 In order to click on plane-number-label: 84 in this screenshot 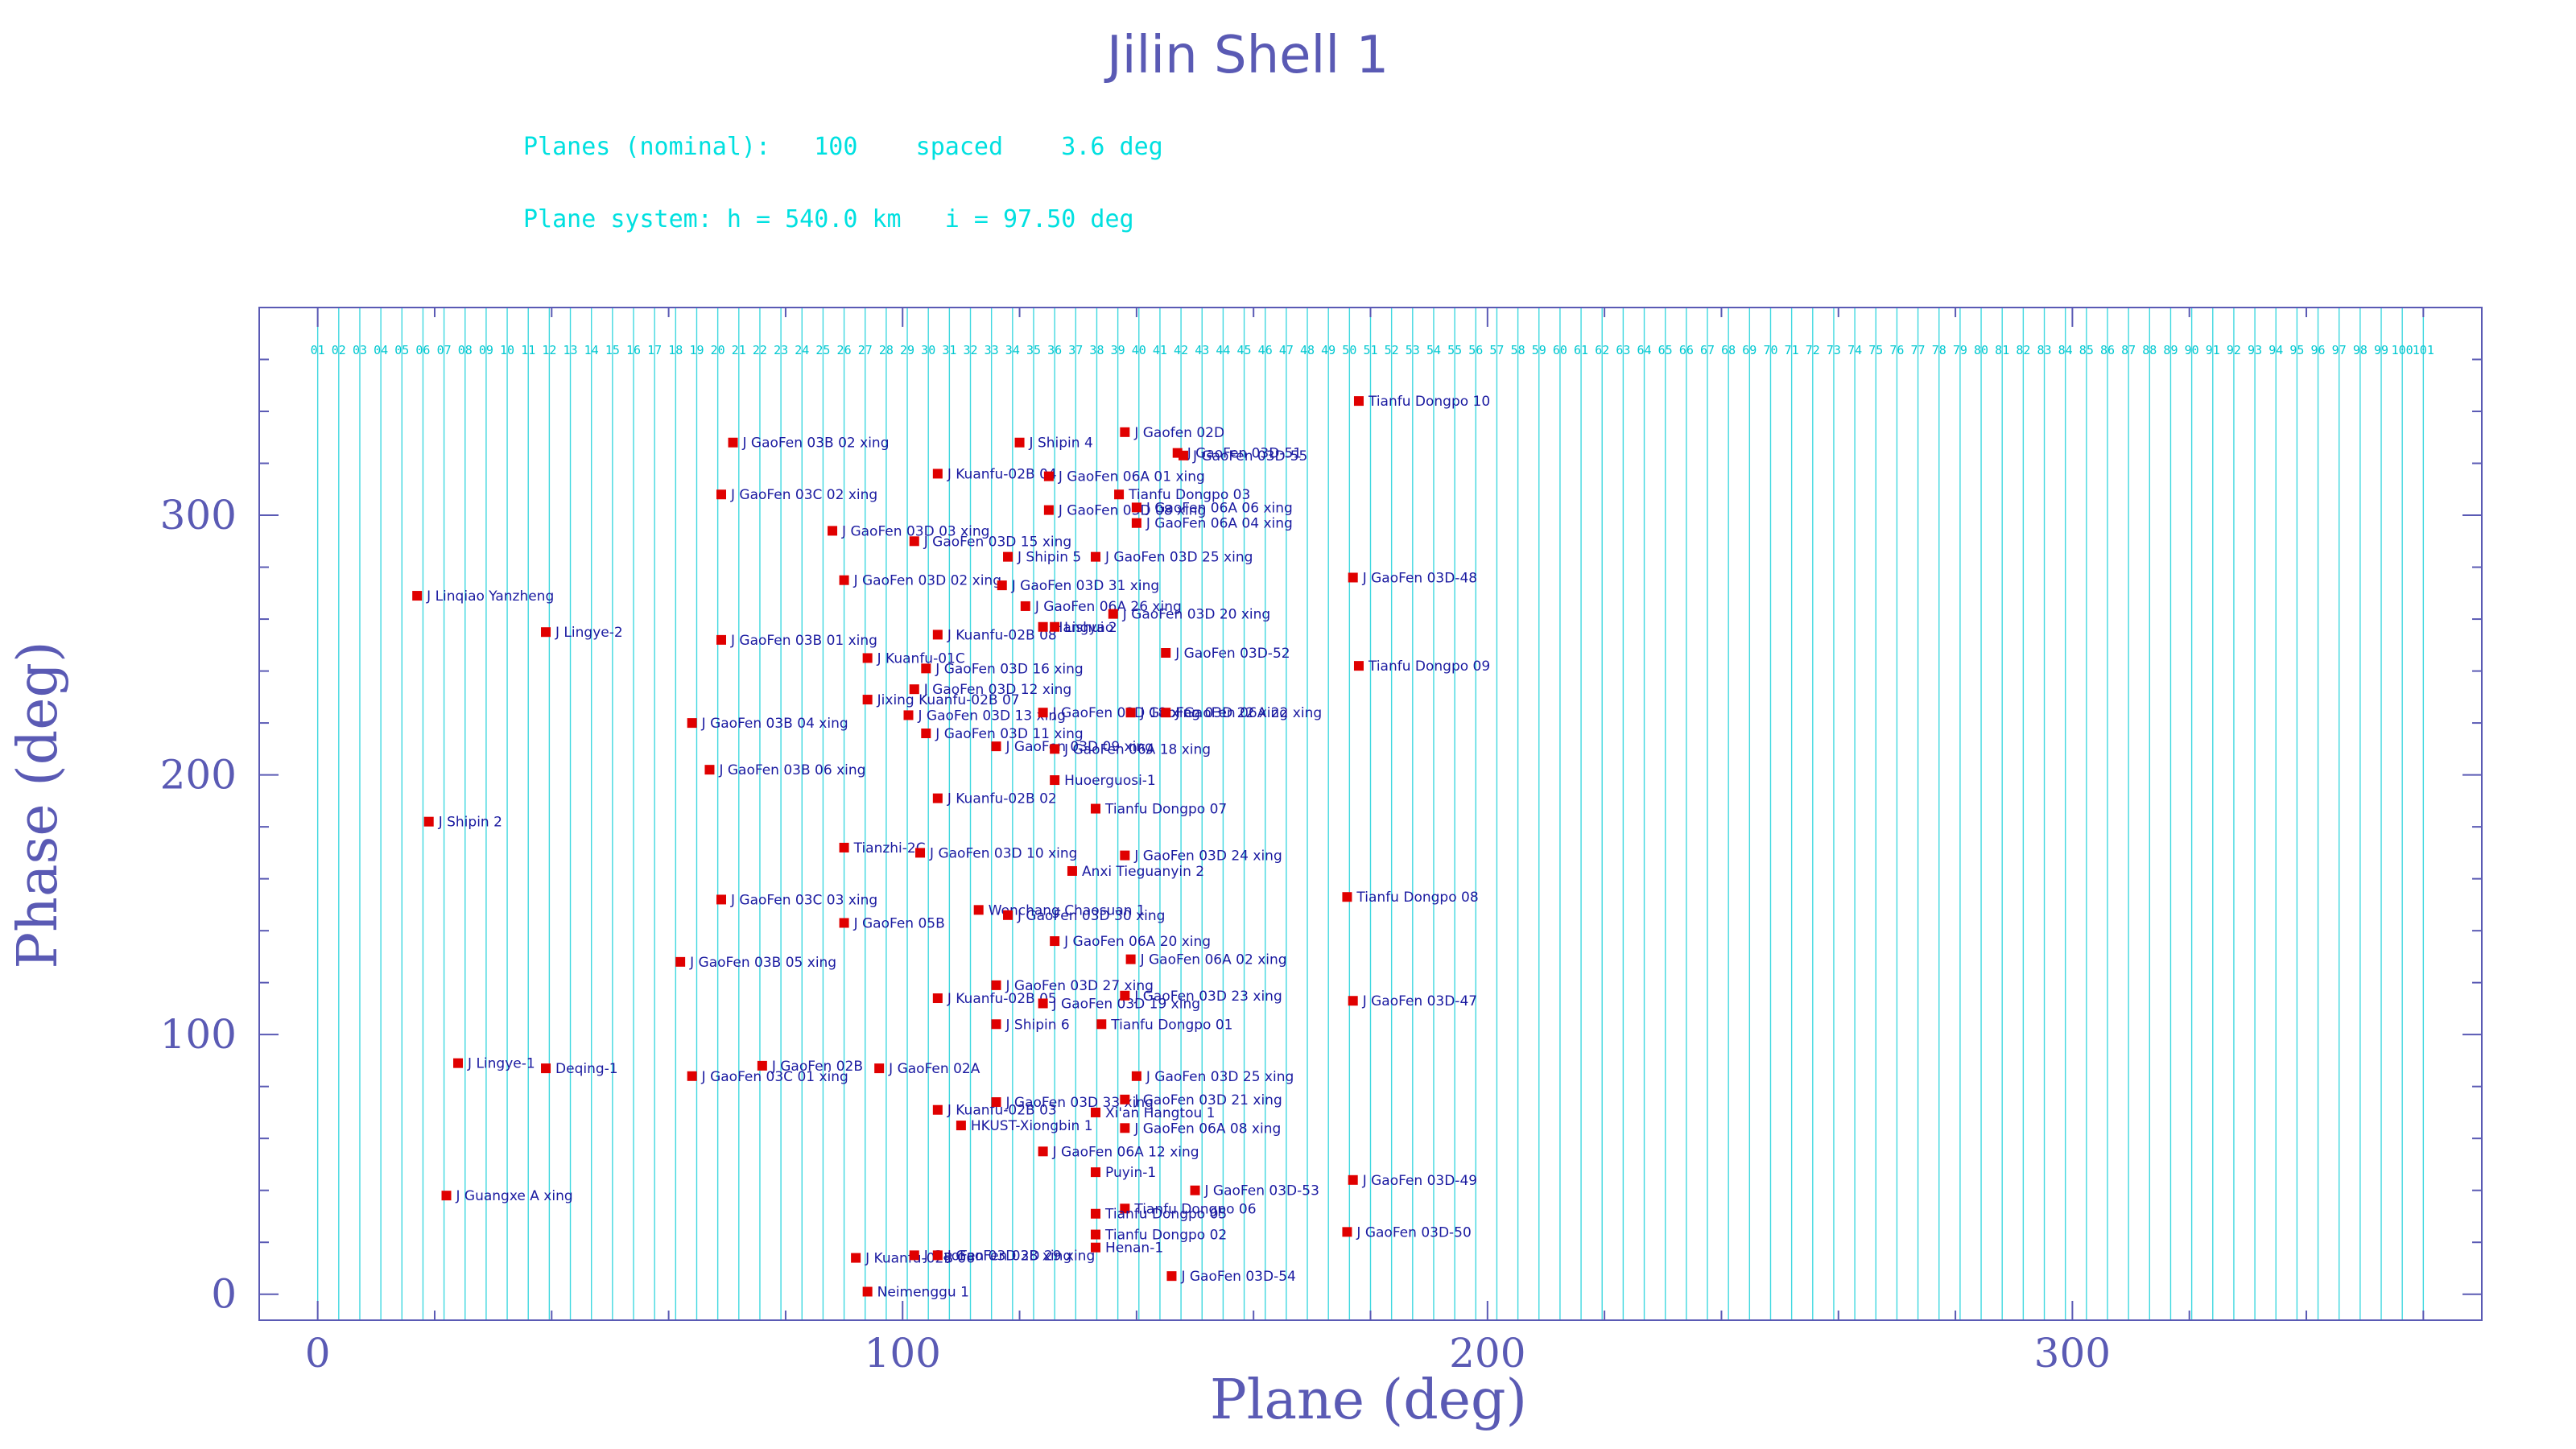, I will do `click(2065, 350)`.